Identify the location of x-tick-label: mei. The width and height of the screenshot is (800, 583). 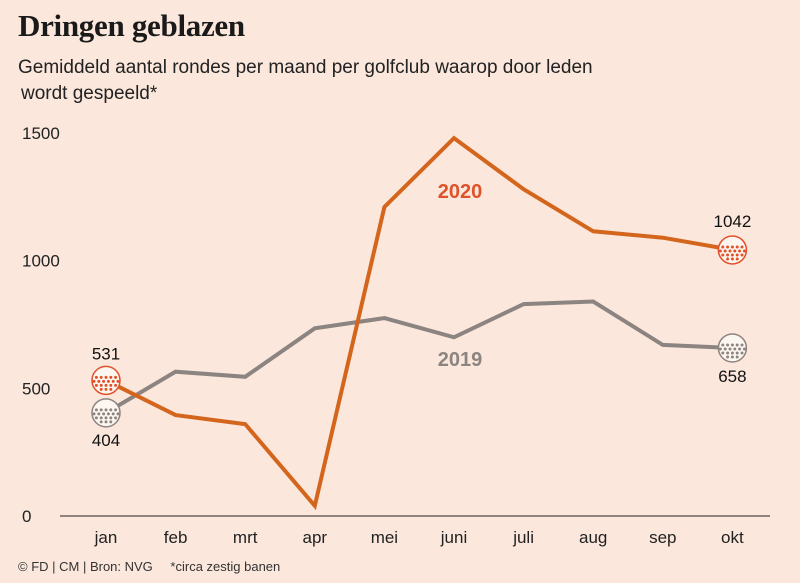
(384, 537).